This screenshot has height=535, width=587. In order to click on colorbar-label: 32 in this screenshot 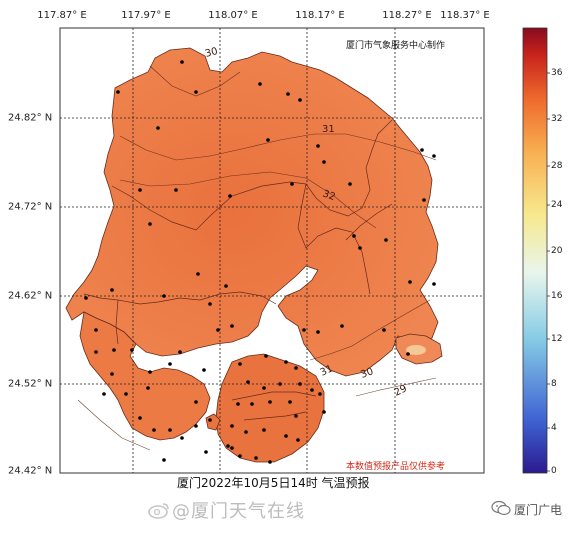, I will do `click(557, 119)`.